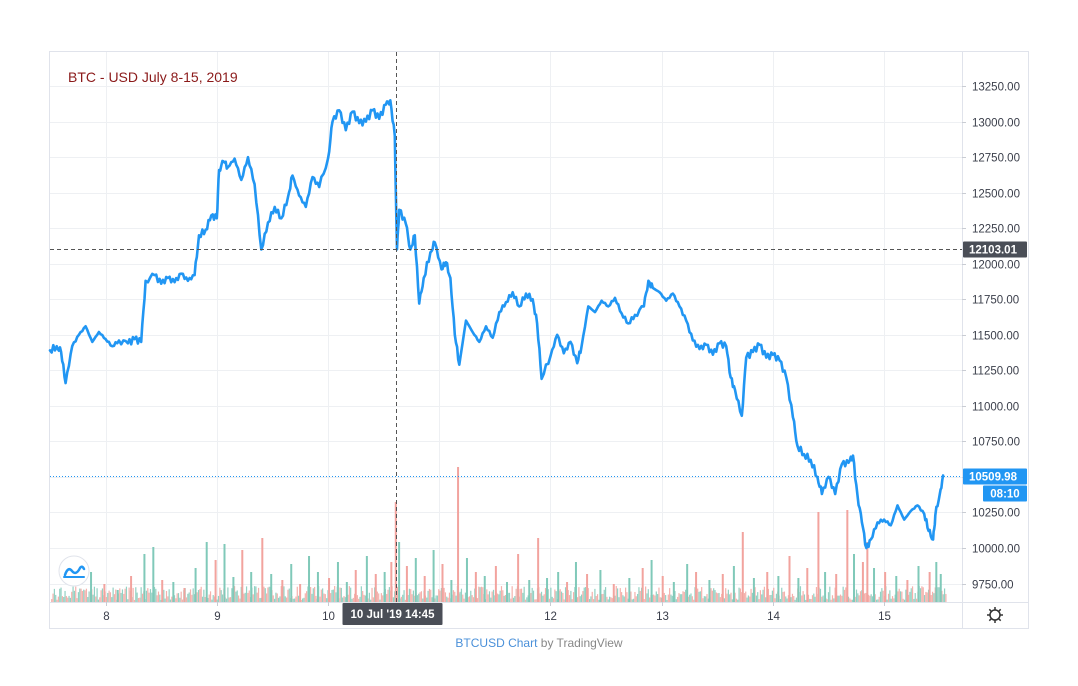 This screenshot has width=1078, height=686. Describe the element at coordinates (217, 617) in the screenshot. I see `x-tick-label: 9` at that location.